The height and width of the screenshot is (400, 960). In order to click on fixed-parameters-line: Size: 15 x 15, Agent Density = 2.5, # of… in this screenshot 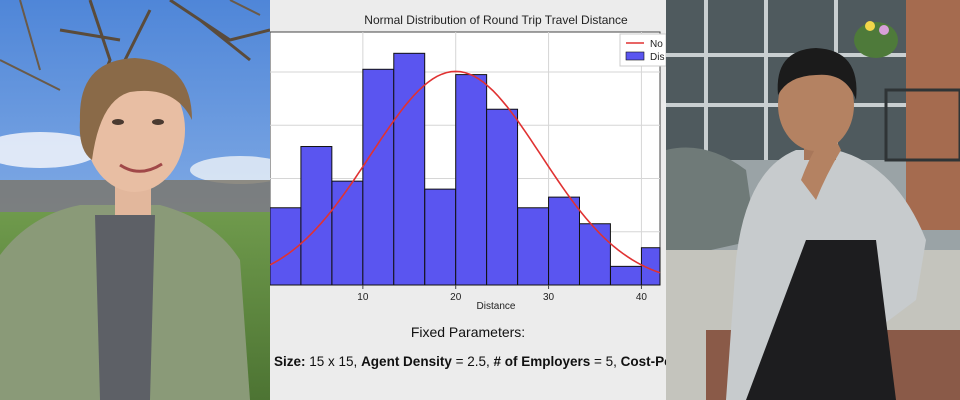, I will do `click(470, 361)`.